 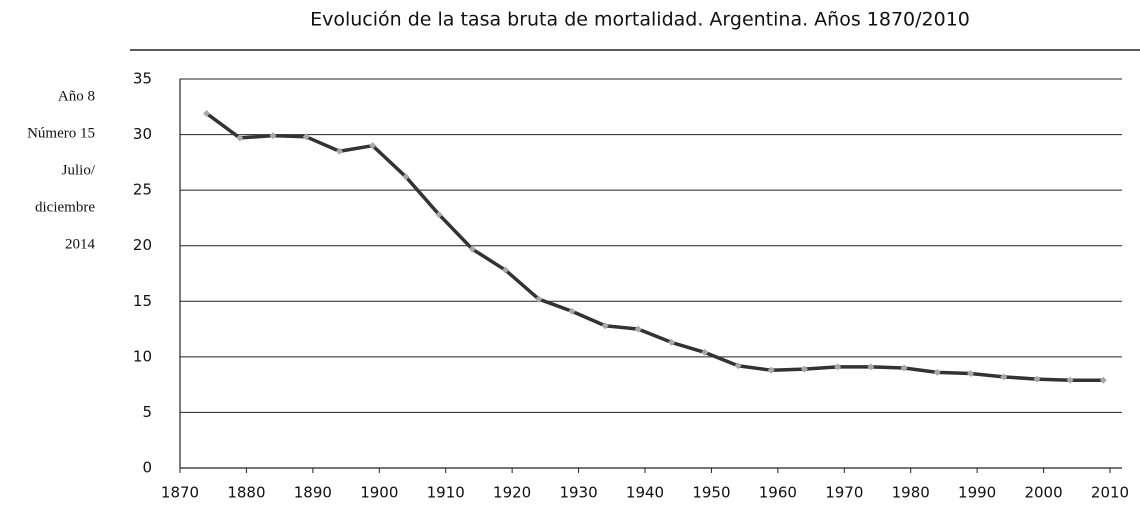 I want to click on y-tick-label: 20, so click(x=142, y=245).